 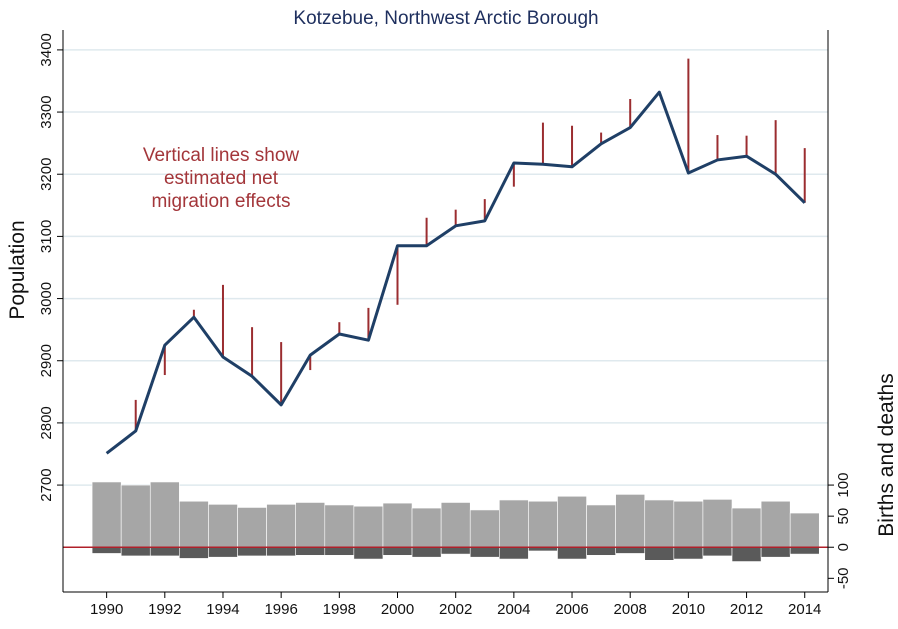 What do you see at coordinates (222, 609) in the screenshot?
I see `x-tick-label: 1994` at bounding box center [222, 609].